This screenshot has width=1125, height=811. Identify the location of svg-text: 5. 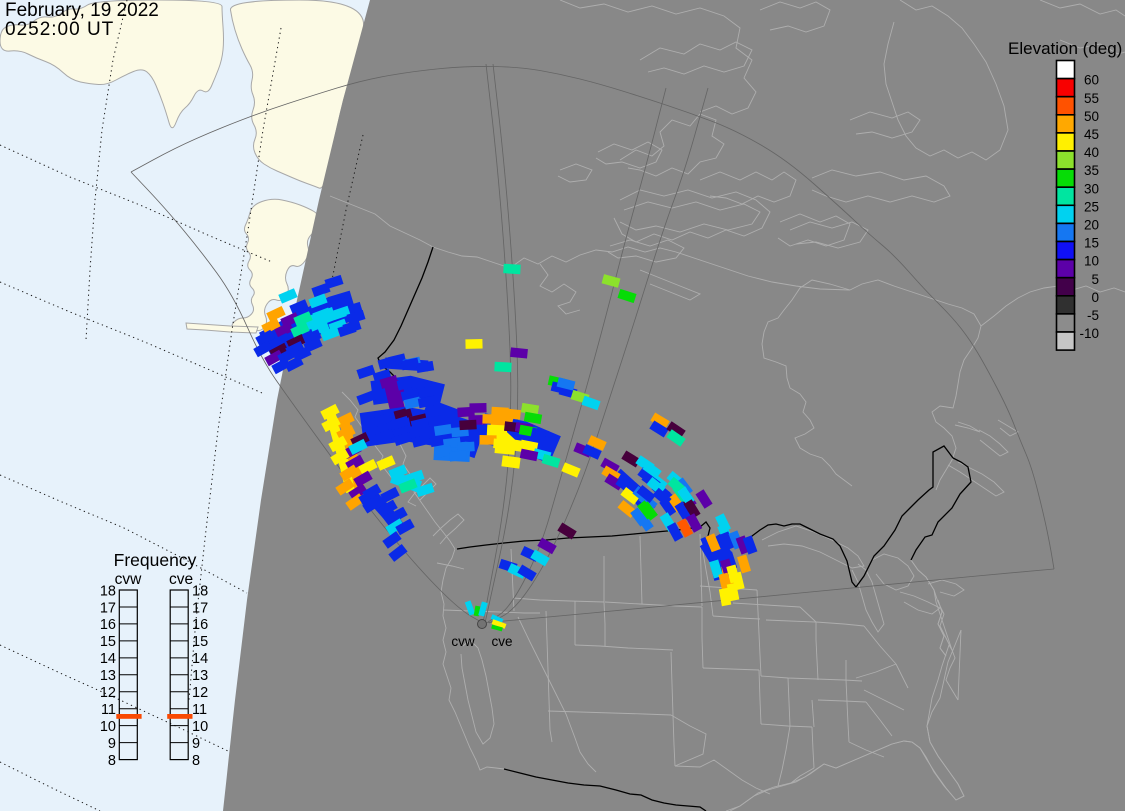
(1095, 279).